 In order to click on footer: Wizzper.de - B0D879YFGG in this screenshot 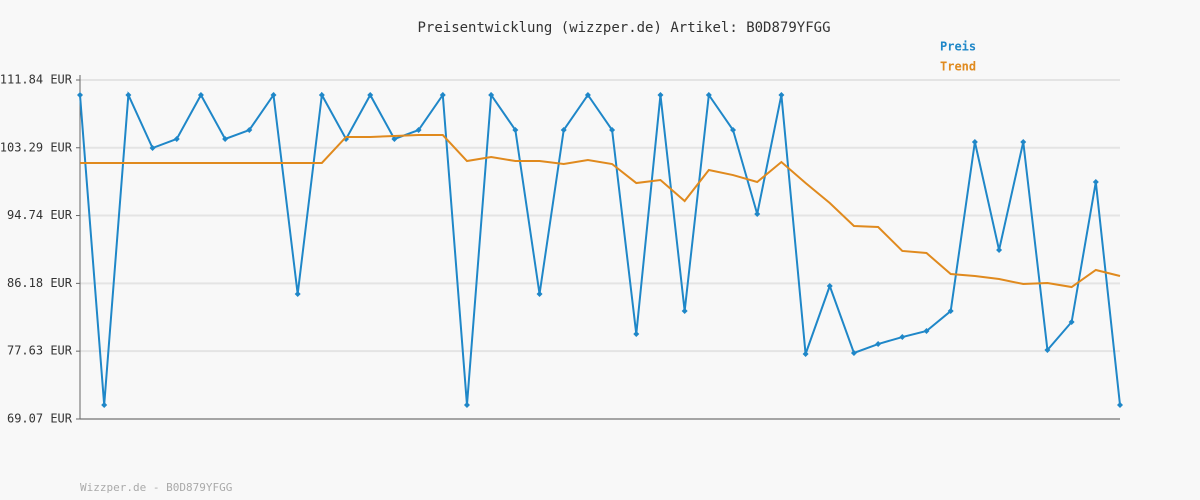, I will do `click(156, 487)`.